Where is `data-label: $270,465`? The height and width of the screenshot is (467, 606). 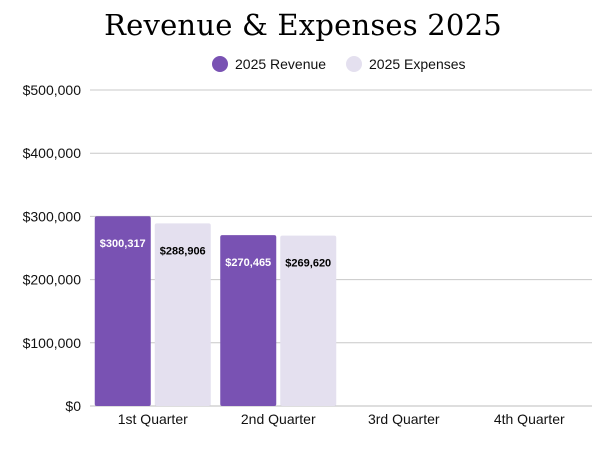 data-label: $270,465 is located at coordinates (248, 263).